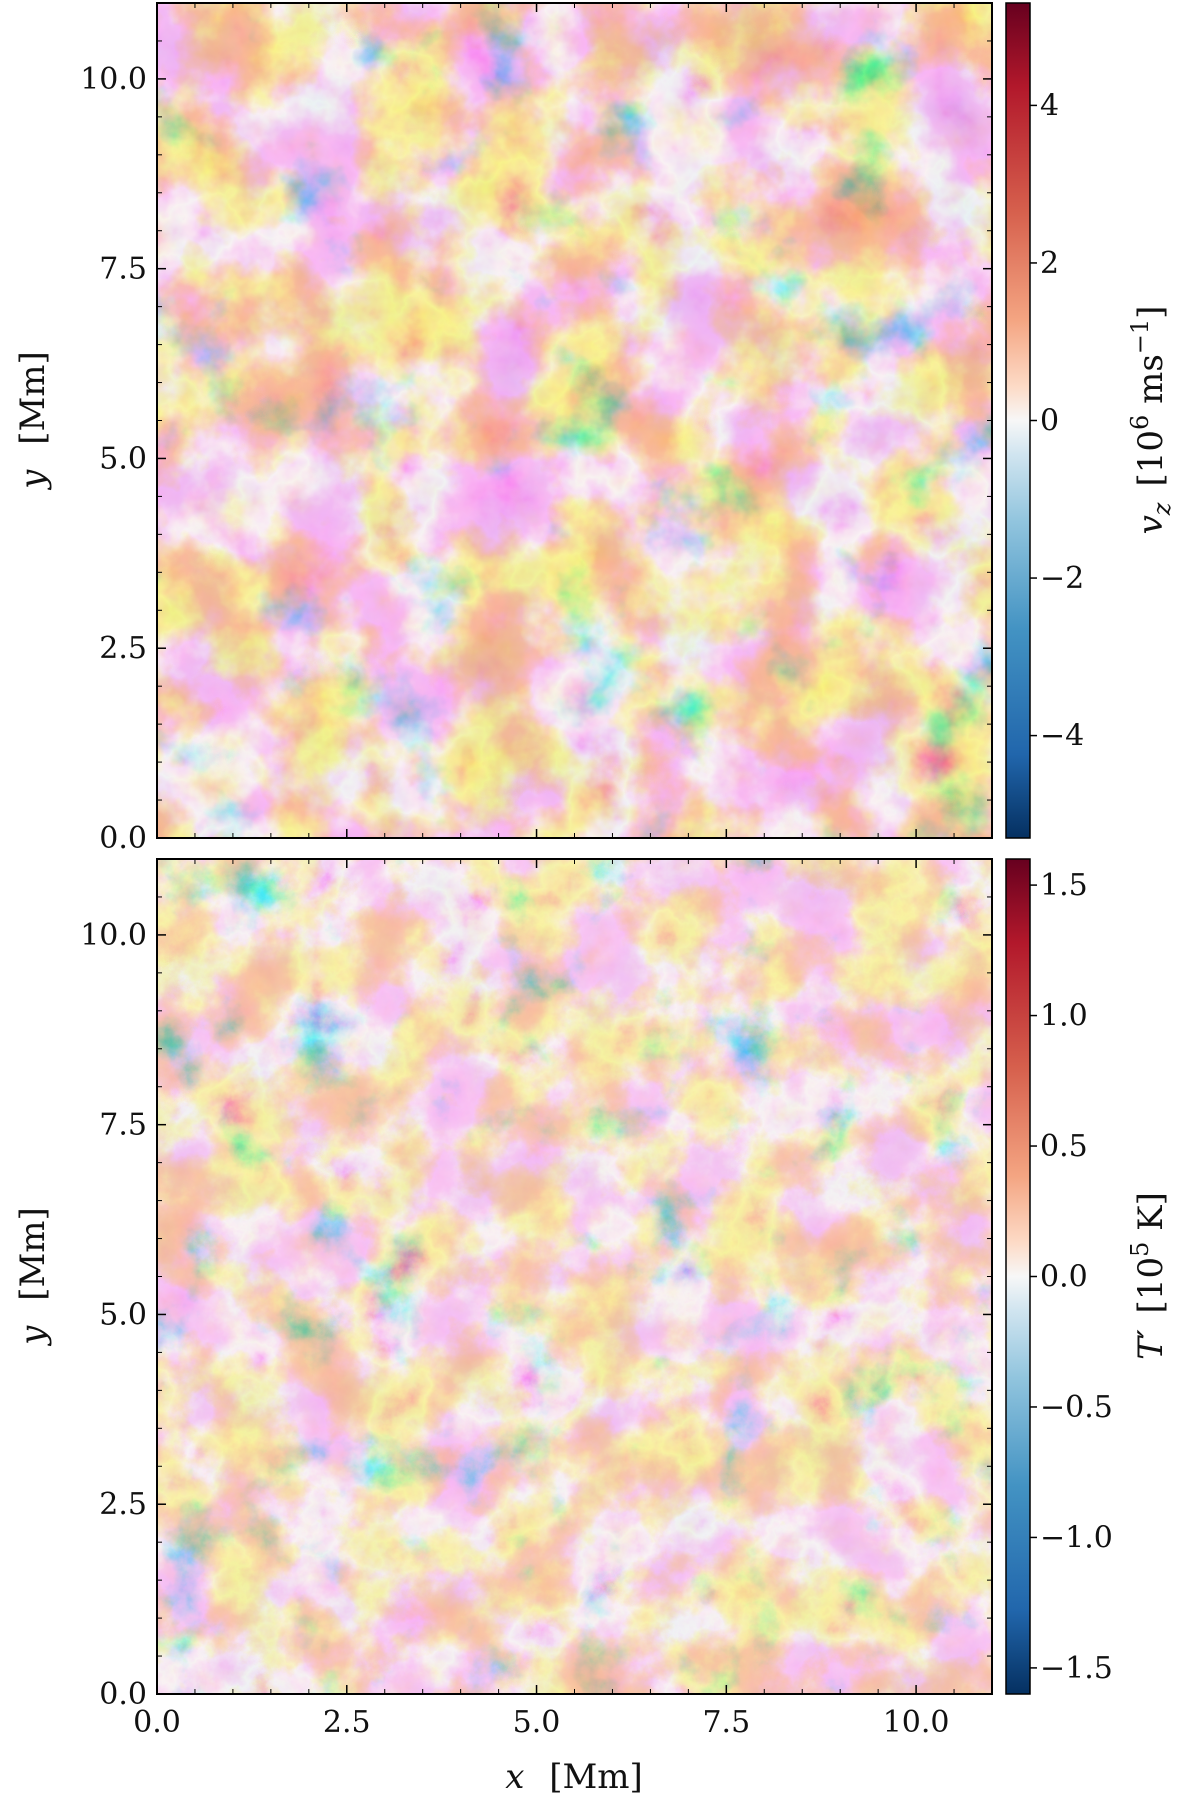 This screenshot has height=1795, width=1200. I want to click on bottom-colorbar-ticks: −1.5 −1.0 −0.5 0.0 0.5 1.0 1.5, so click(1071, 1277).